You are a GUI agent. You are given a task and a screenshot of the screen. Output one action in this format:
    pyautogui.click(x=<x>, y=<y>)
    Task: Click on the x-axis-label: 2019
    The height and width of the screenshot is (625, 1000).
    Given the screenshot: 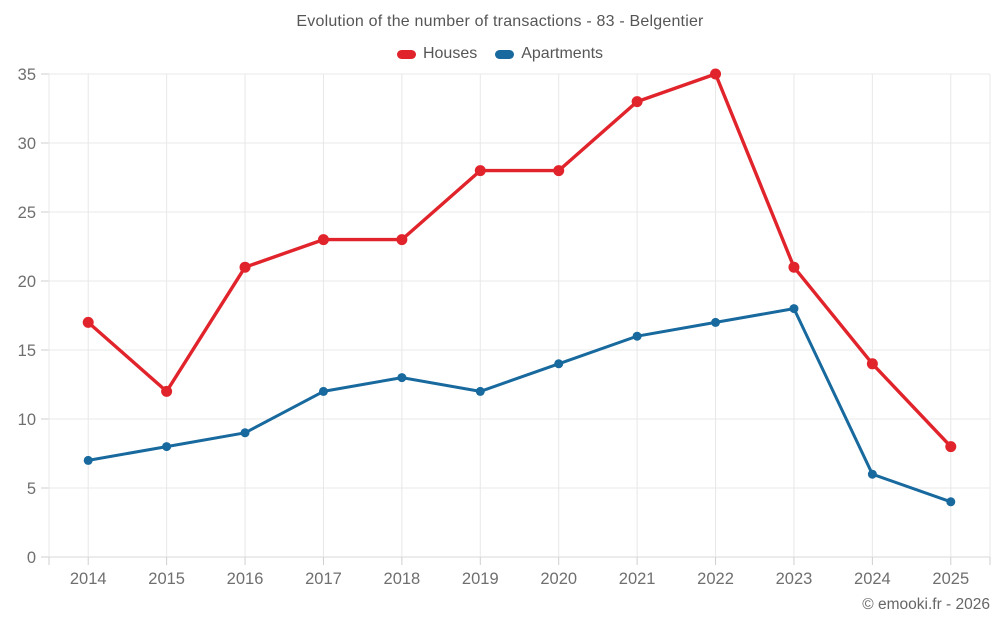 What is the action you would take?
    pyautogui.click(x=480, y=579)
    